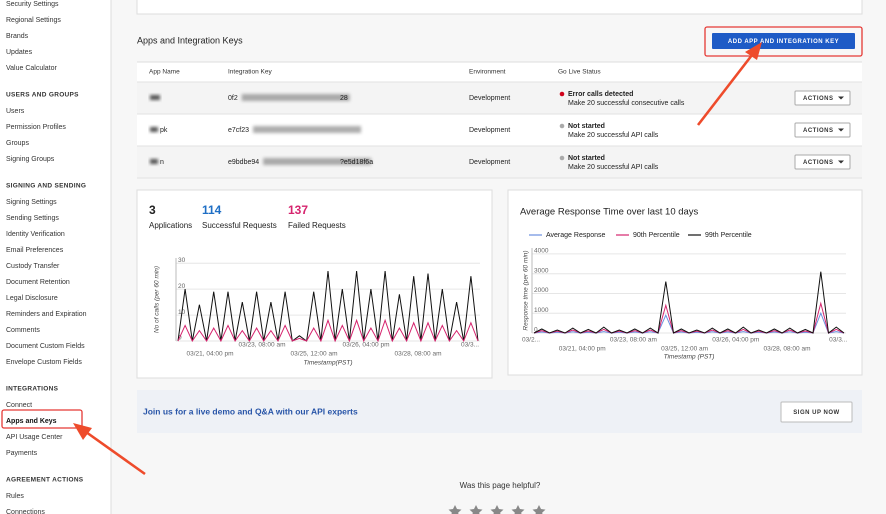 The image size is (886, 514). Describe the element at coordinates (164, 72) in the screenshot. I see `column-header: App Name` at that location.